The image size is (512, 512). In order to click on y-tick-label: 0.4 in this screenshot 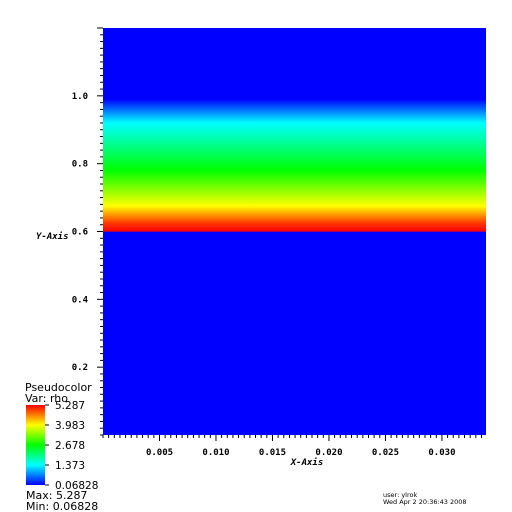, I will do `click(80, 300)`.